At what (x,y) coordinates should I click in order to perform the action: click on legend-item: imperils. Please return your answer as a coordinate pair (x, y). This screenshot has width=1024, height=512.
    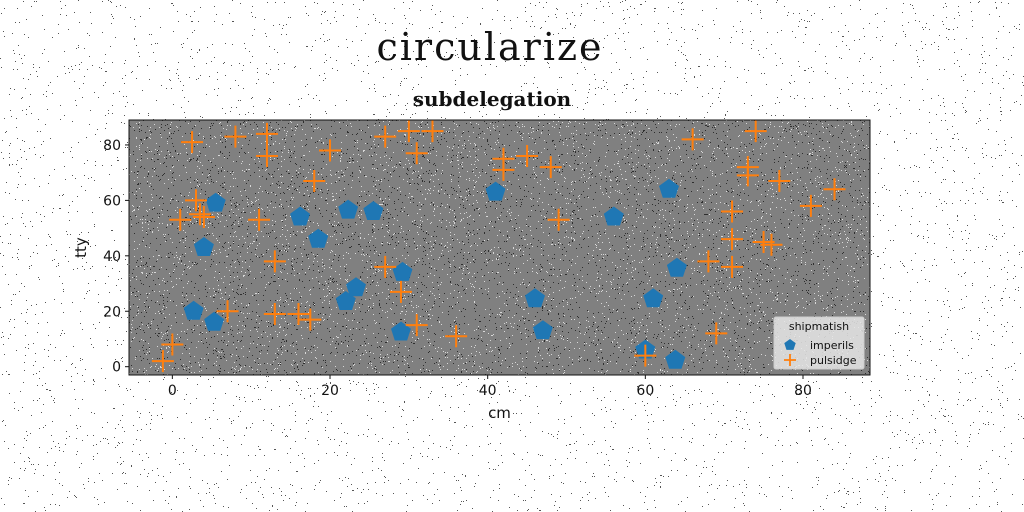
    Looking at the image, I should click on (819, 345).